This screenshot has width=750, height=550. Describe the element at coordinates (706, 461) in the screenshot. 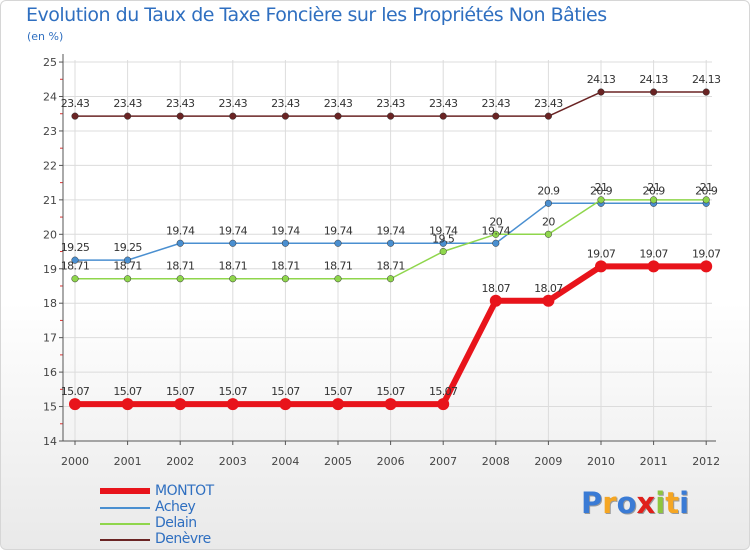

I see `x-tick-label: 2012` at that location.